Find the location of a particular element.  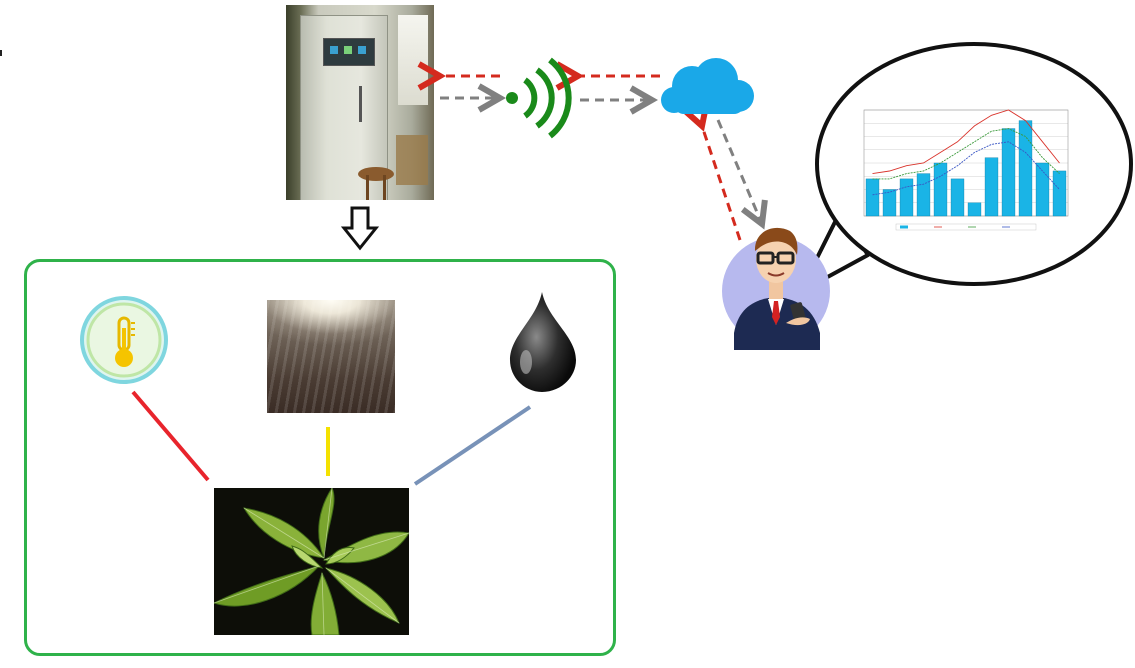

plant-leaves-photo is located at coordinates (311, 561).